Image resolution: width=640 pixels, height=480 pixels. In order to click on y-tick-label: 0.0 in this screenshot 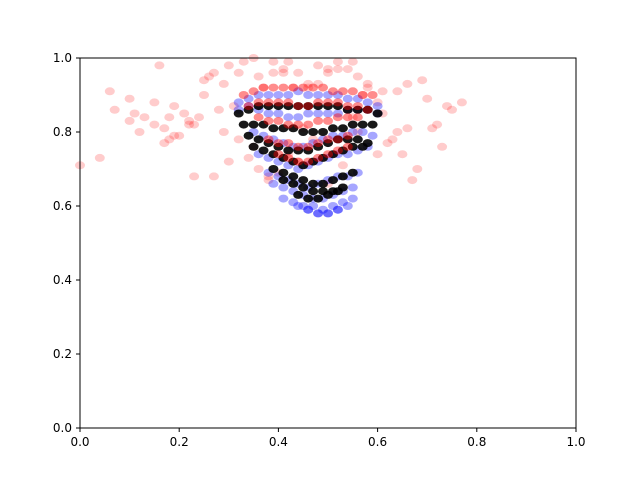, I will do `click(62, 428)`.